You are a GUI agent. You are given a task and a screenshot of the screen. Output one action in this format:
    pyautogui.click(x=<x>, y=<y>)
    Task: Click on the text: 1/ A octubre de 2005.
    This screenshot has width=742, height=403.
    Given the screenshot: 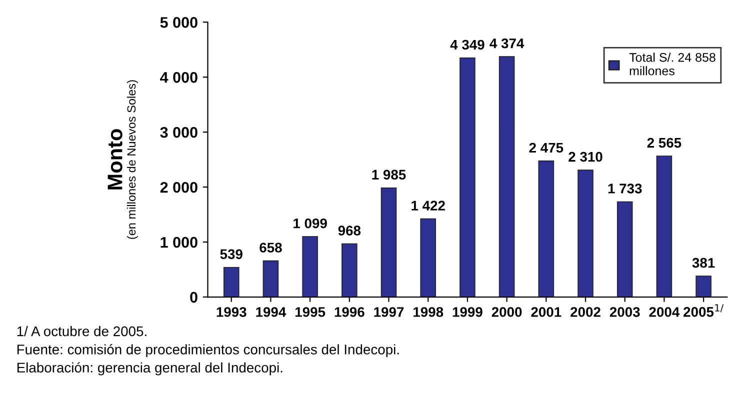 What is the action you would take?
    pyautogui.click(x=81, y=331)
    